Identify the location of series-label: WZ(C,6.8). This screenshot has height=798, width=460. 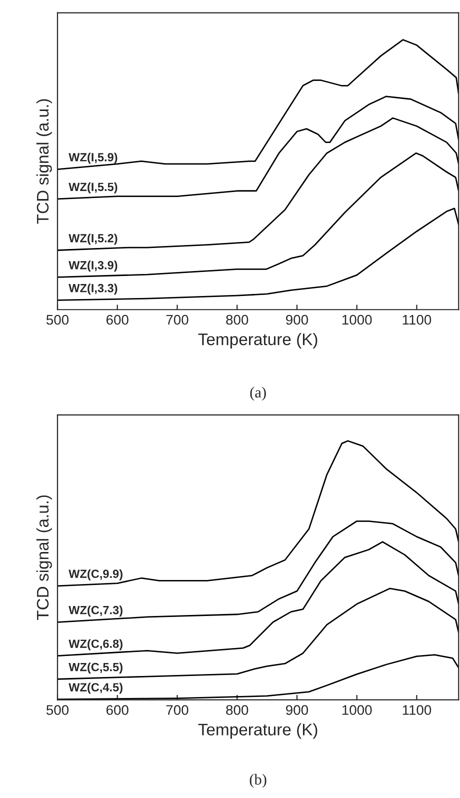
(95, 644).